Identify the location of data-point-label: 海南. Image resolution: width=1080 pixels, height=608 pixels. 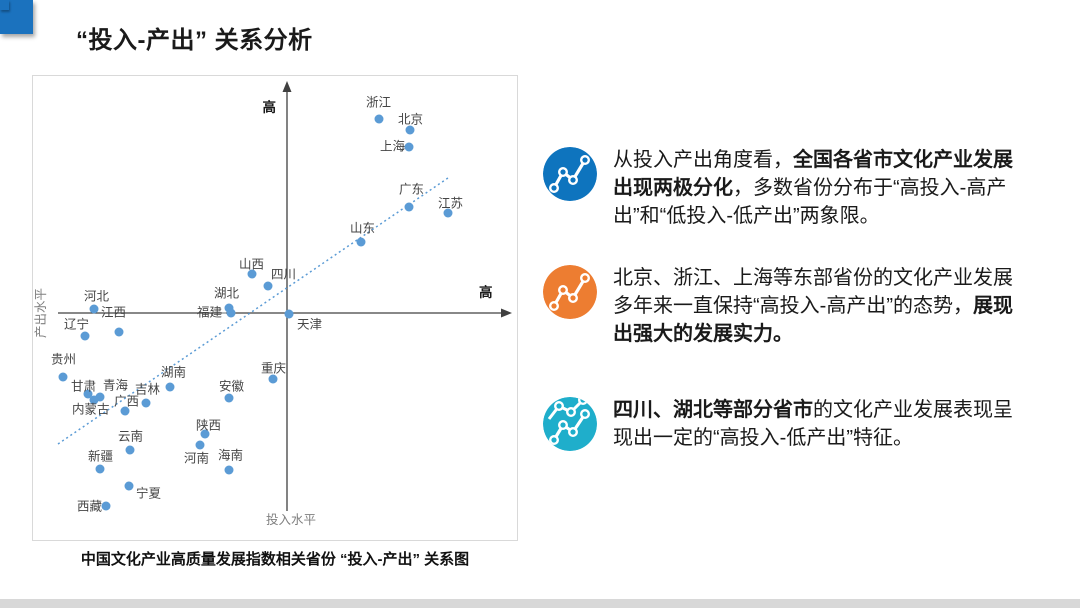
(230, 455).